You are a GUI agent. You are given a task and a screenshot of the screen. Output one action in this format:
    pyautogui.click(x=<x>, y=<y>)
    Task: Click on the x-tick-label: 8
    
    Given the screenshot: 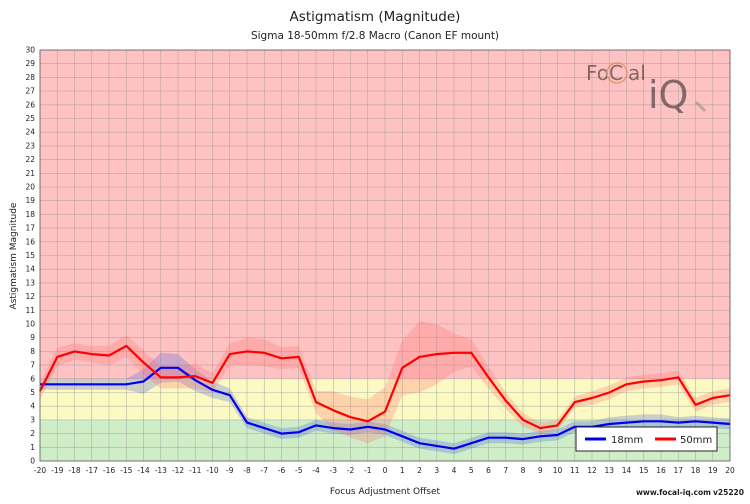 What is the action you would take?
    pyautogui.click(x=523, y=470)
    